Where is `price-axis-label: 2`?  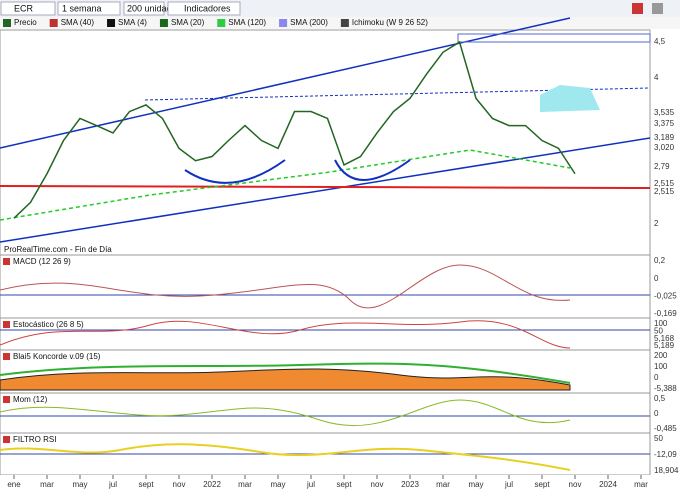
price-axis-label: 2 is located at coordinates (656, 223).